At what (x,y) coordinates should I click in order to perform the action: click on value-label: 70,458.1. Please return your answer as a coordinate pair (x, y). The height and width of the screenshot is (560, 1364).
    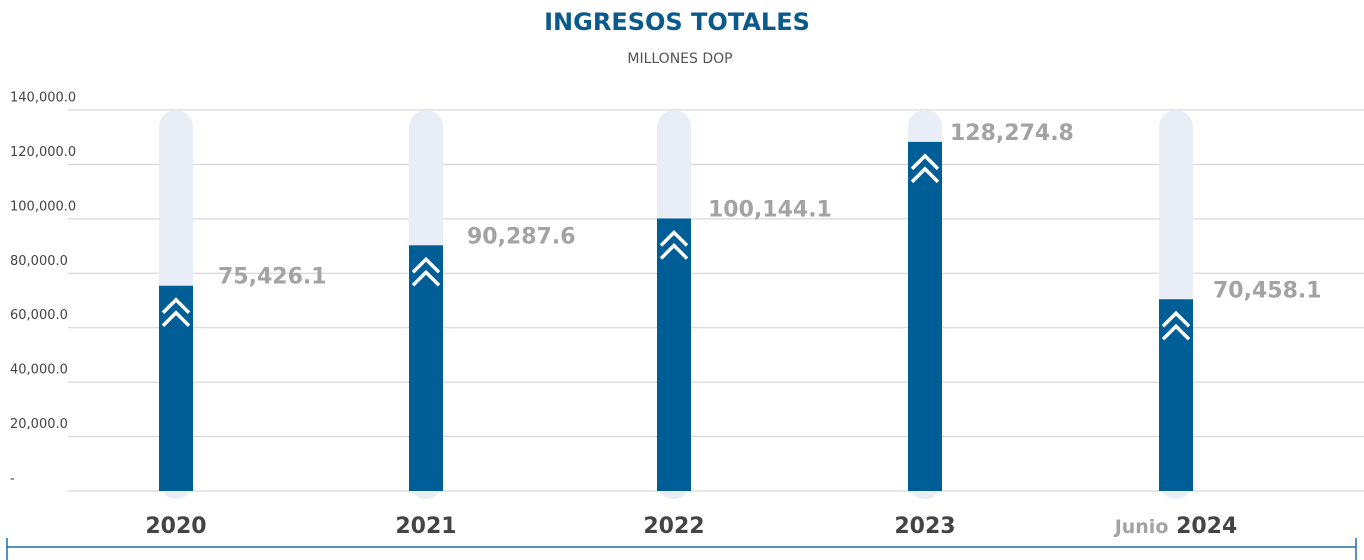
    Looking at the image, I should click on (1267, 290).